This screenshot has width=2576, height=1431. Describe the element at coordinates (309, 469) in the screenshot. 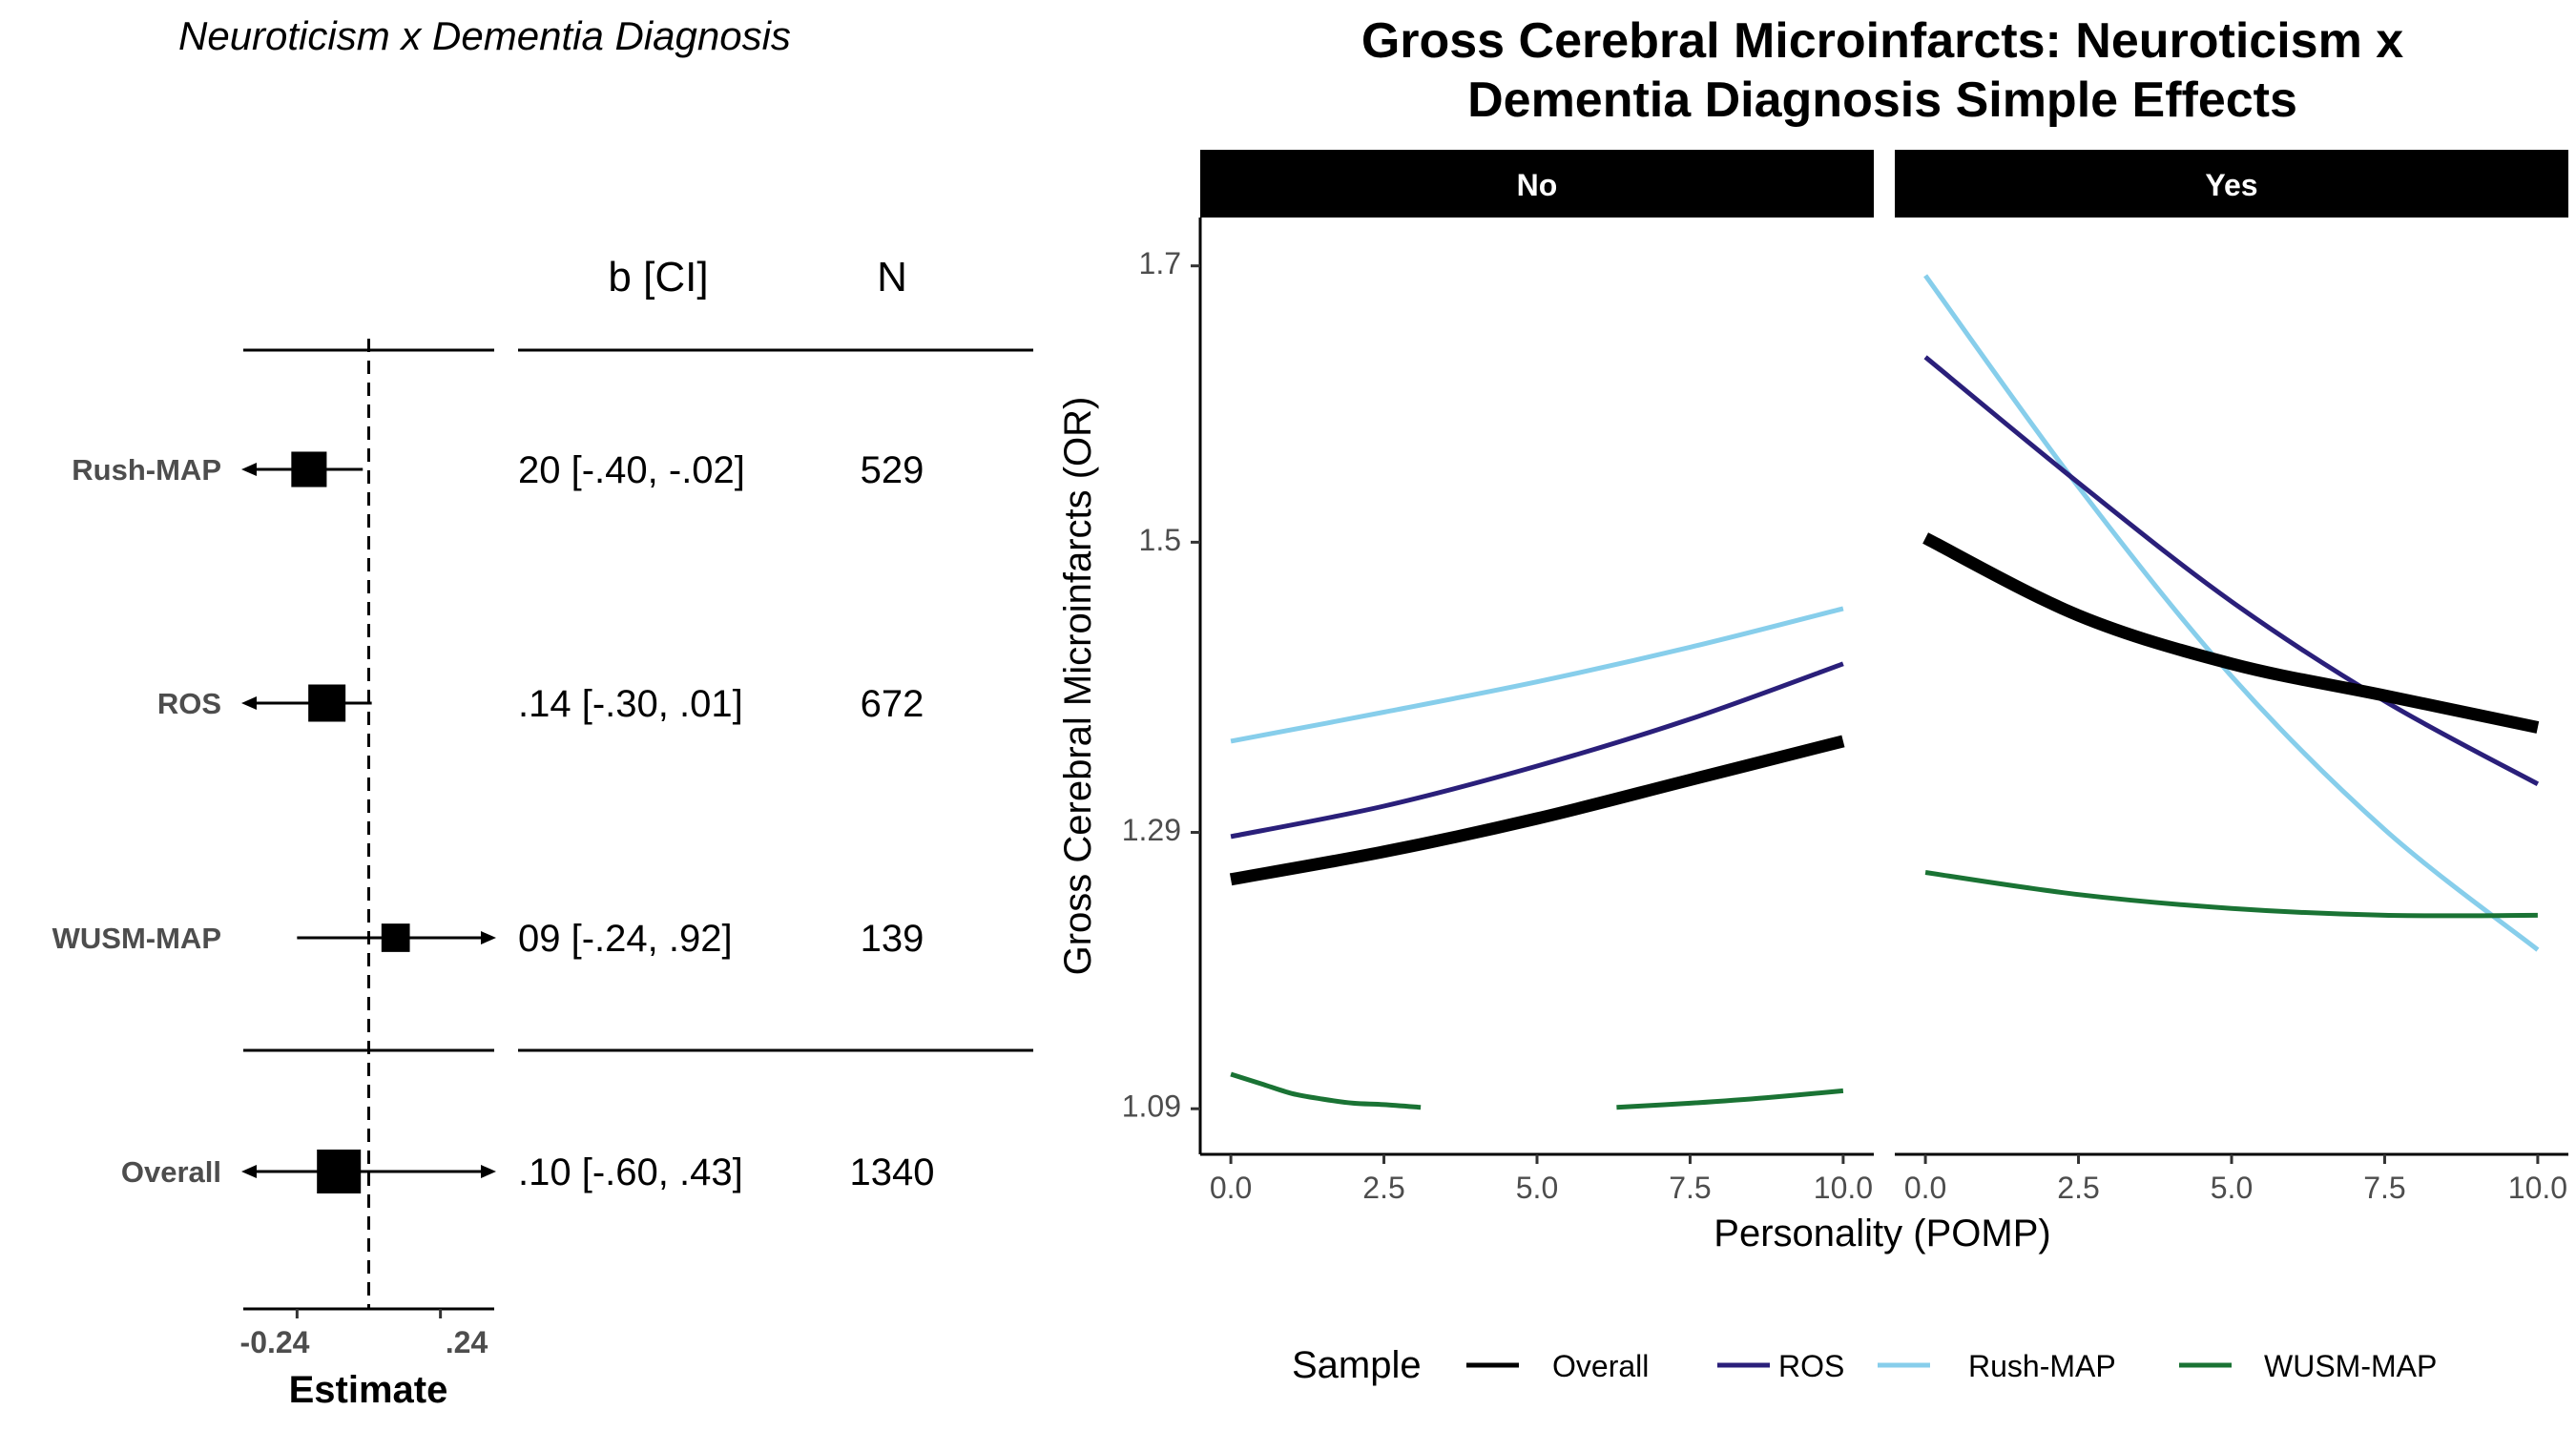

I see `point-estimate-rush-map` at that location.